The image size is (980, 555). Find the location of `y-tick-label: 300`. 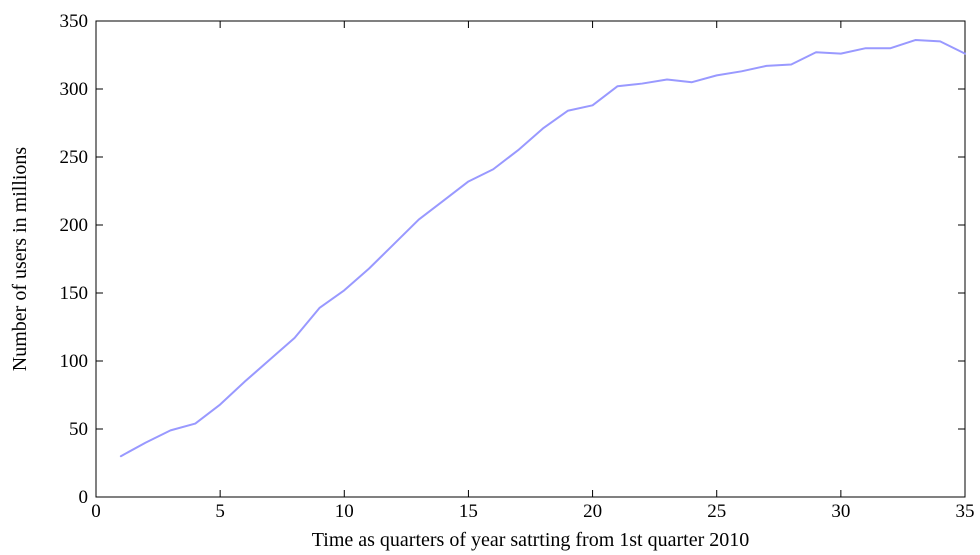

y-tick-label: 300 is located at coordinates (74, 89).